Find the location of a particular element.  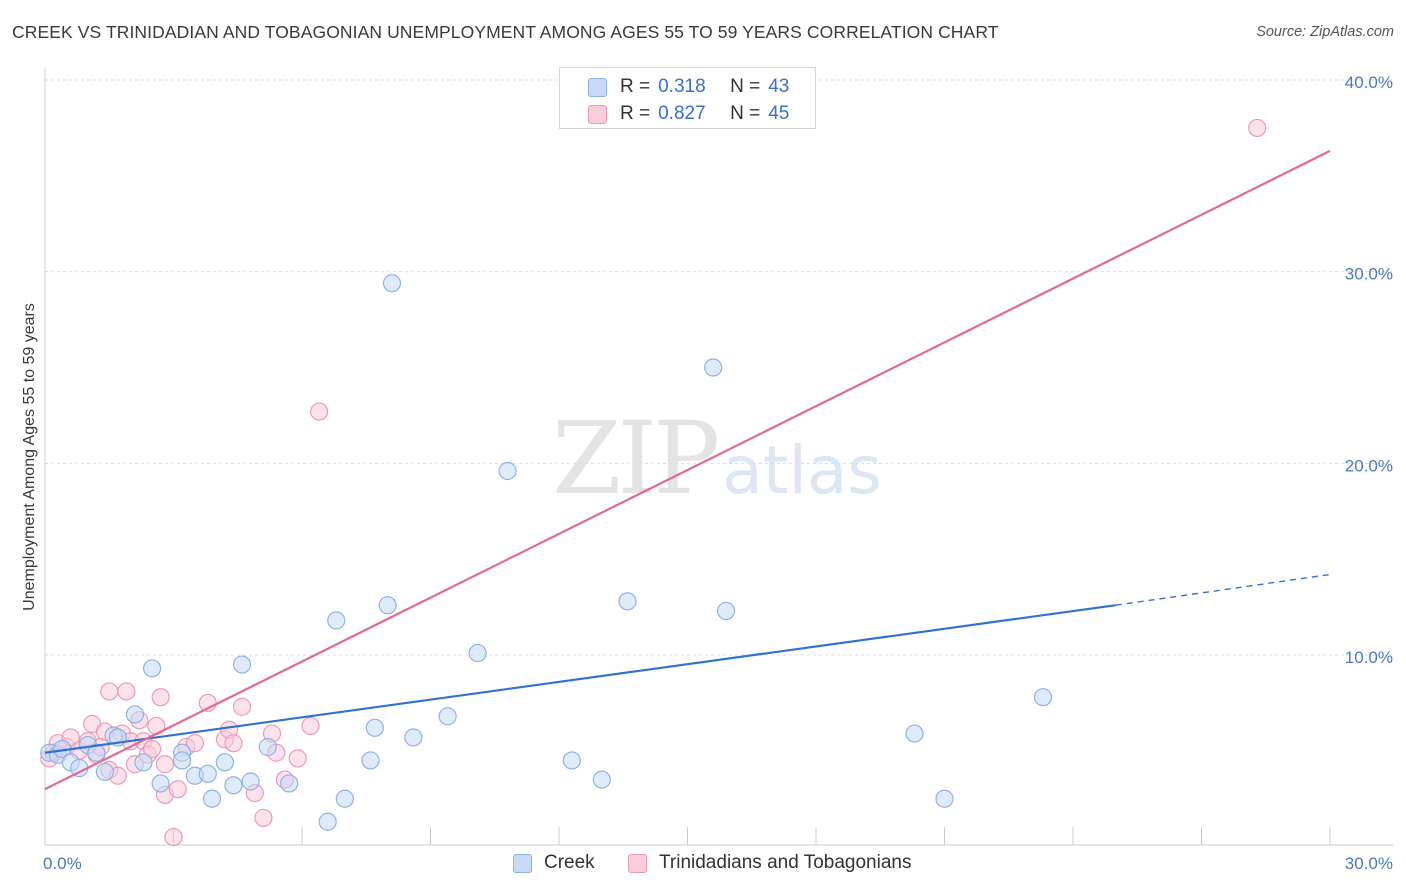

legend-creek-label: Creek is located at coordinates (569, 862).